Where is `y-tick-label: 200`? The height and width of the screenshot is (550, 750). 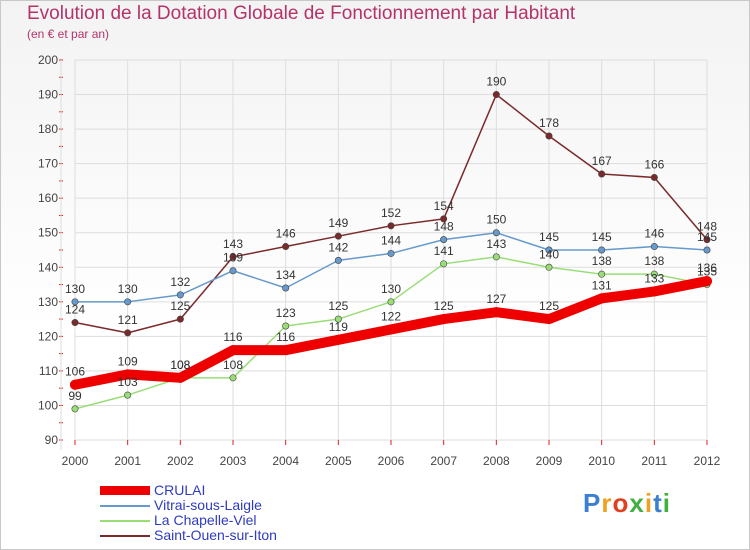
y-tick-label: 200 is located at coordinates (48, 60).